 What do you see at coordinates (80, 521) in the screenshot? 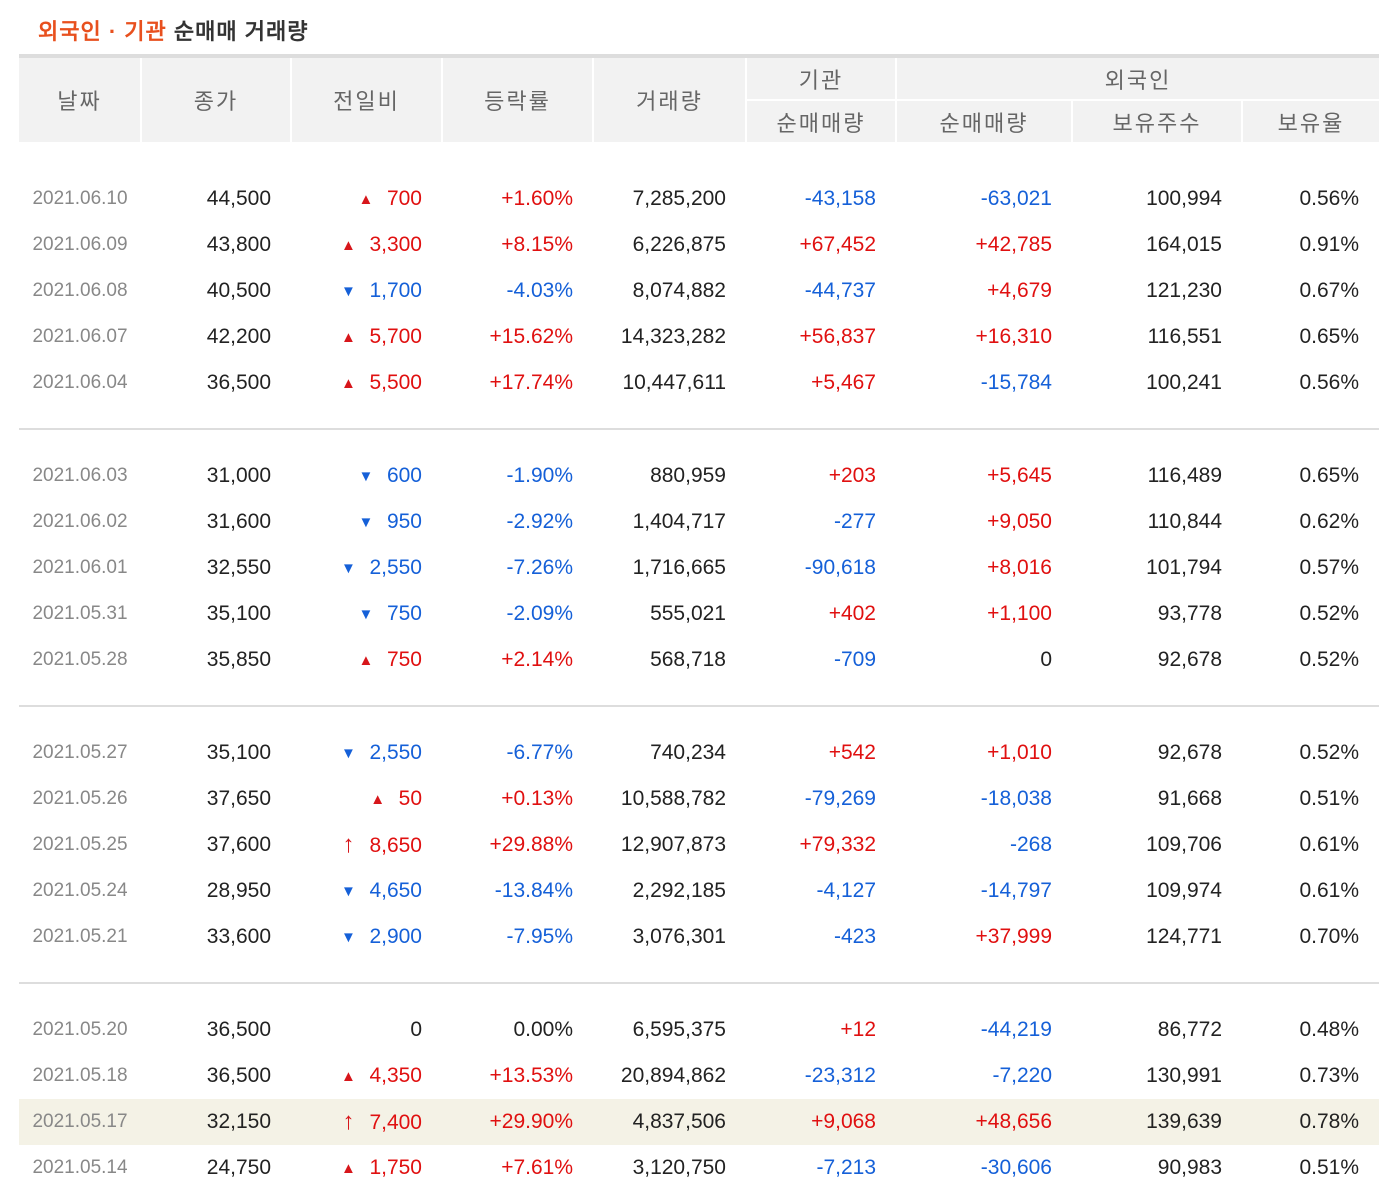
I see `cell-date: 2021.06.02` at bounding box center [80, 521].